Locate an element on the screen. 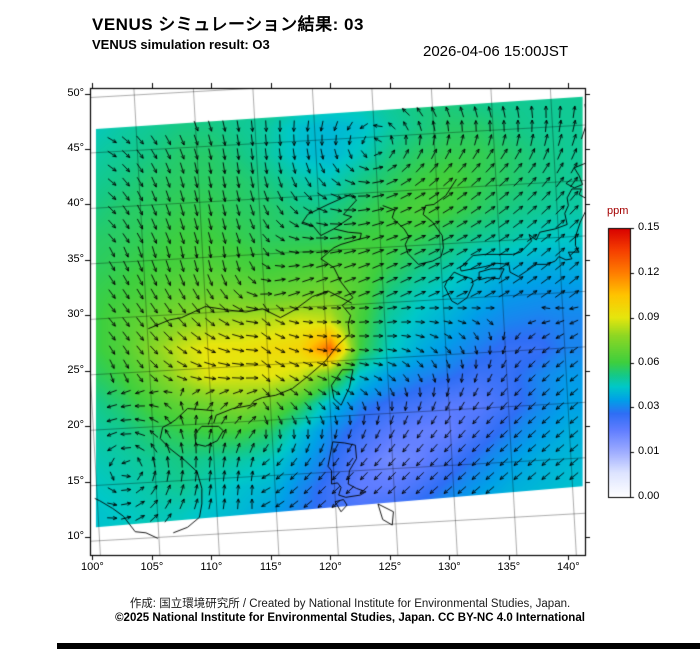 Image resolution: width=700 pixels, height=649 pixels. y-tick-label: 15° is located at coordinates (75, 480).